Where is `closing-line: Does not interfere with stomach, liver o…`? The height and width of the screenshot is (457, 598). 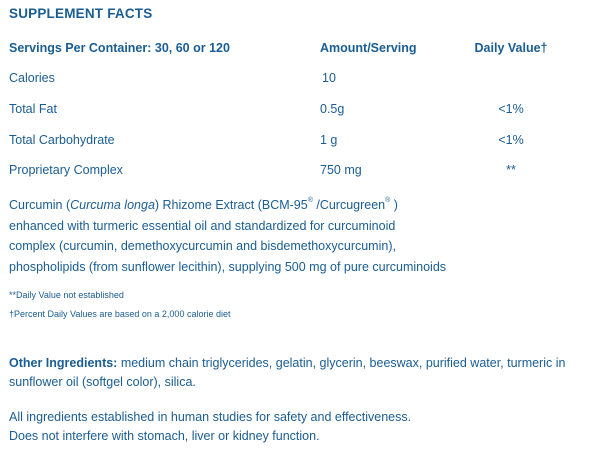
closing-line: Does not interfere with stomach, liver o… is located at coordinates (164, 436).